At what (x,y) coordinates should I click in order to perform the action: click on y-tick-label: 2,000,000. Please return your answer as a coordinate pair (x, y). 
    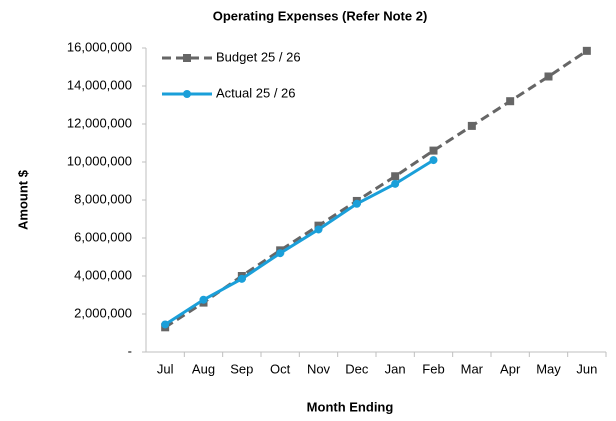
    Looking at the image, I should click on (103, 312).